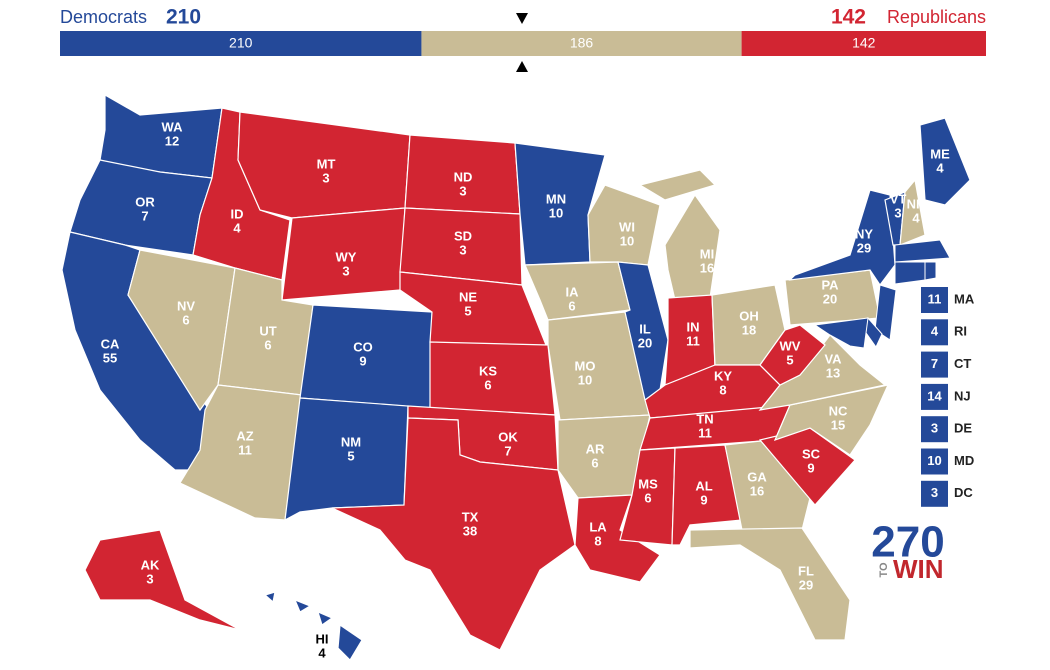  Describe the element at coordinates (470, 530) in the screenshot. I see `state-votes: 38` at that location.